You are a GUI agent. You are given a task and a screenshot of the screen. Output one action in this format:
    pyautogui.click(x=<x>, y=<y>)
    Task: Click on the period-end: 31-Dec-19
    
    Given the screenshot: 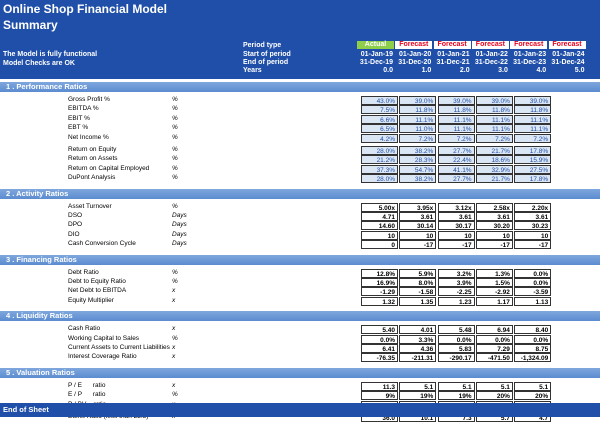 What is the action you would take?
    pyautogui.click(x=376, y=62)
    